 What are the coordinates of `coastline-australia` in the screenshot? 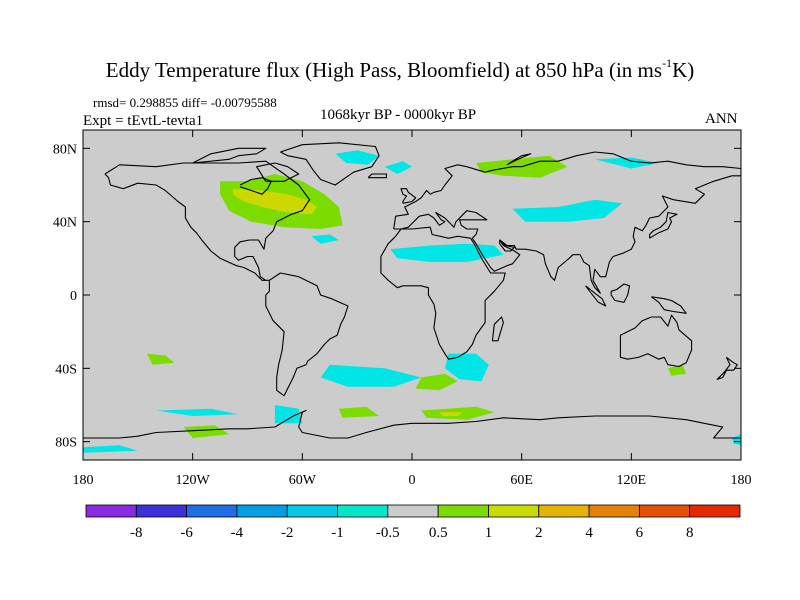 It's located at (656, 341).